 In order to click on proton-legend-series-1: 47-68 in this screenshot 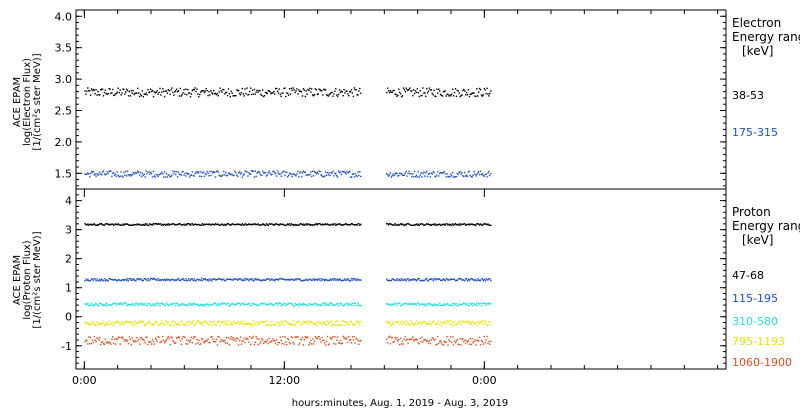, I will do `click(748, 275)`.